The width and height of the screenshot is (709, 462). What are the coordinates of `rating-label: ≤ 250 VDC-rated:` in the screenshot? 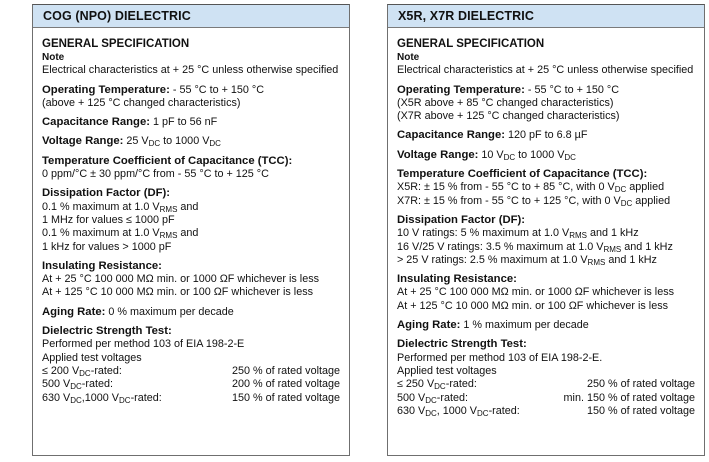 It's located at (437, 385).